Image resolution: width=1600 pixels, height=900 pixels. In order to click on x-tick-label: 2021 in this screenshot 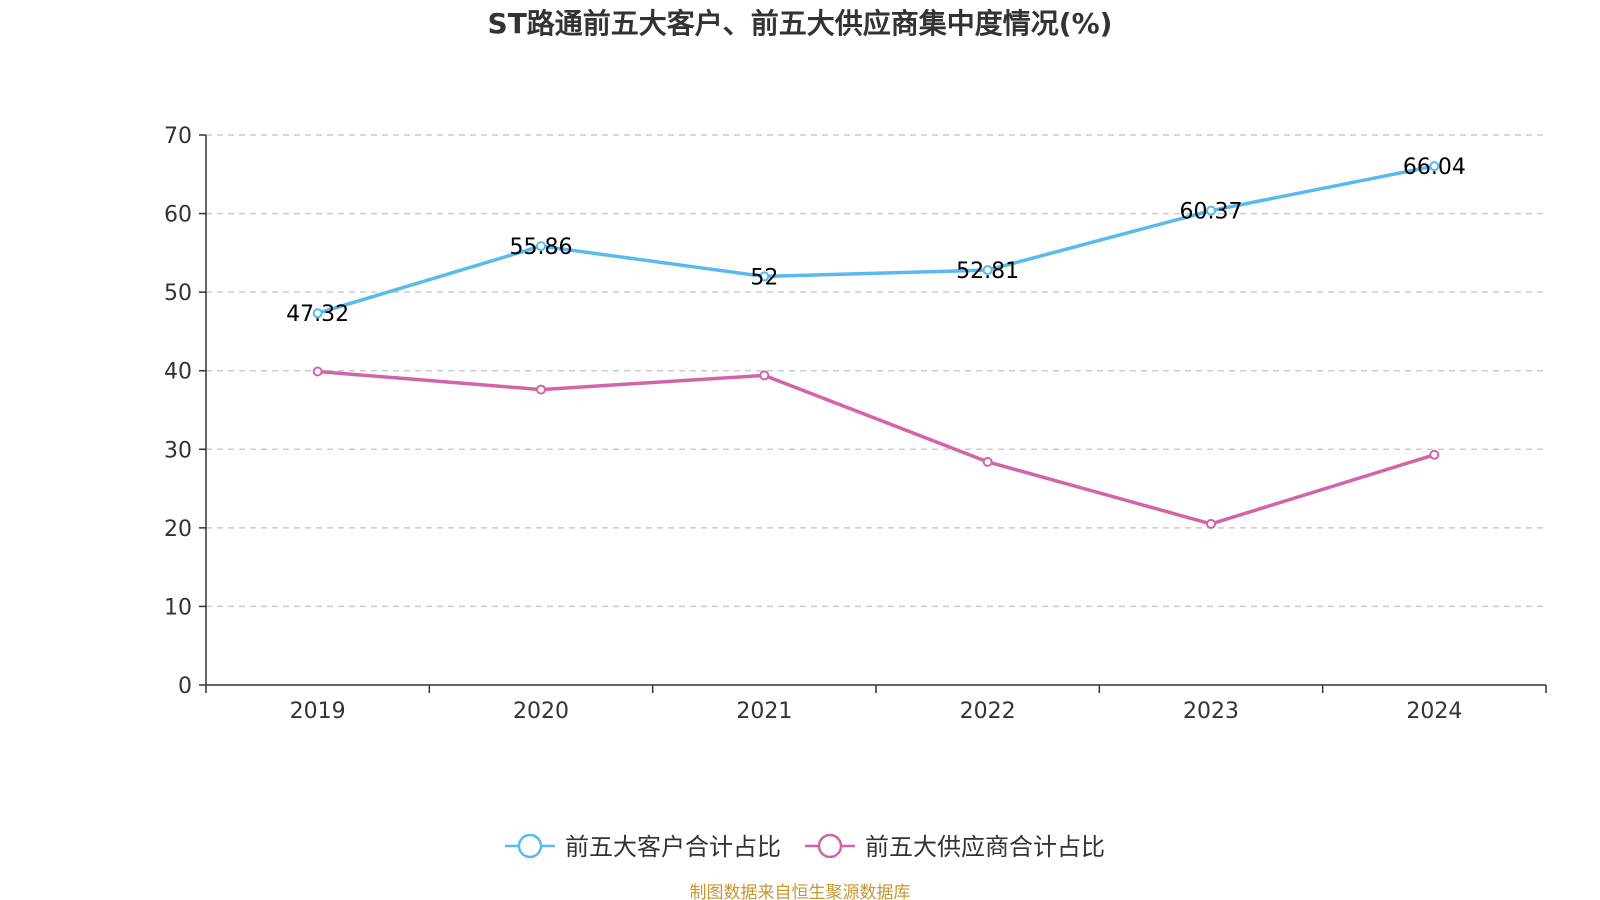, I will do `click(764, 711)`.